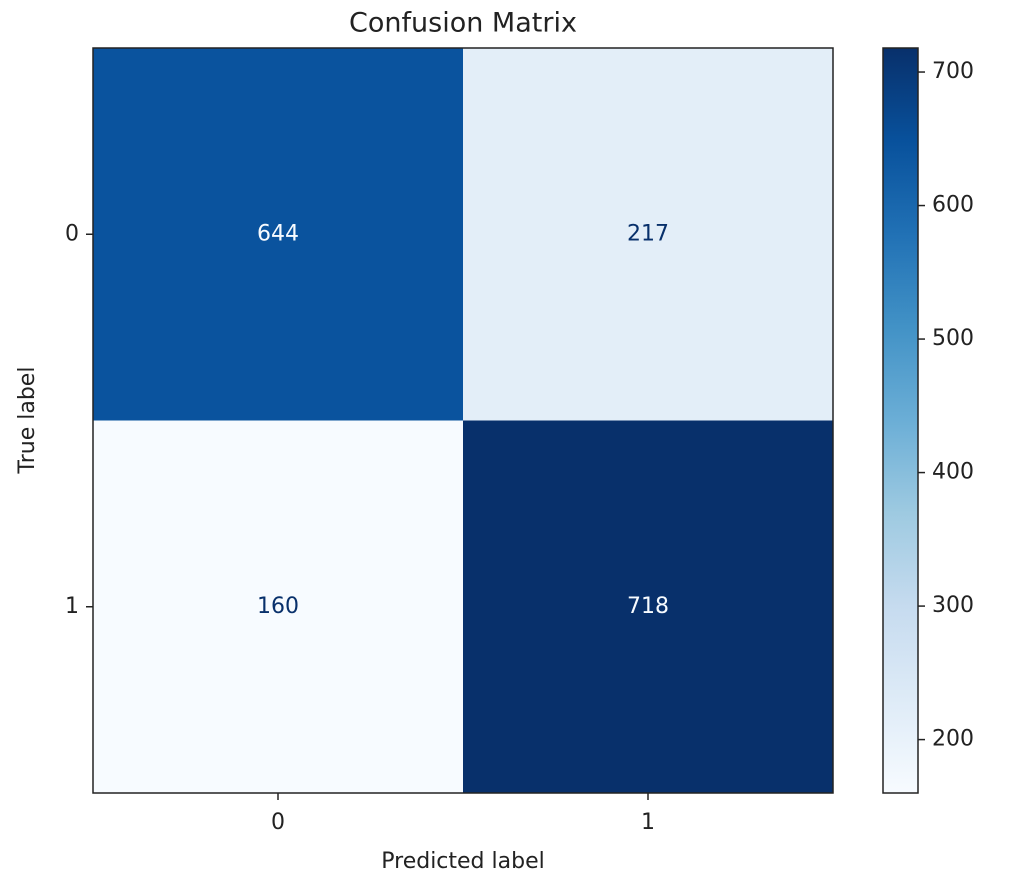  I want to click on x-tick-label: 0, so click(278, 822).